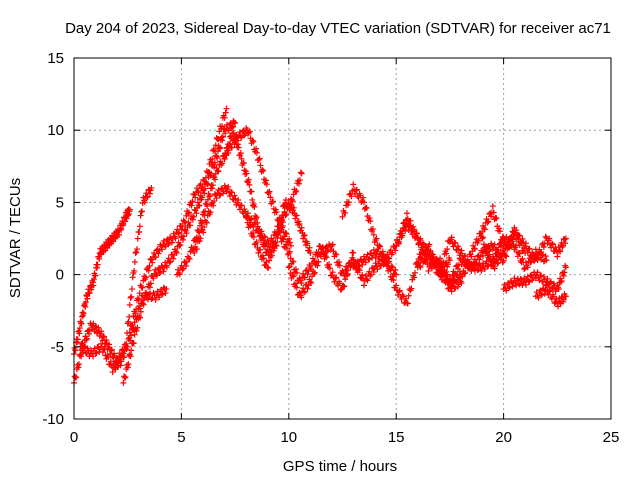 This screenshot has width=640, height=480. Describe the element at coordinates (234, 201) in the screenshot. I see `series-t6` at that location.